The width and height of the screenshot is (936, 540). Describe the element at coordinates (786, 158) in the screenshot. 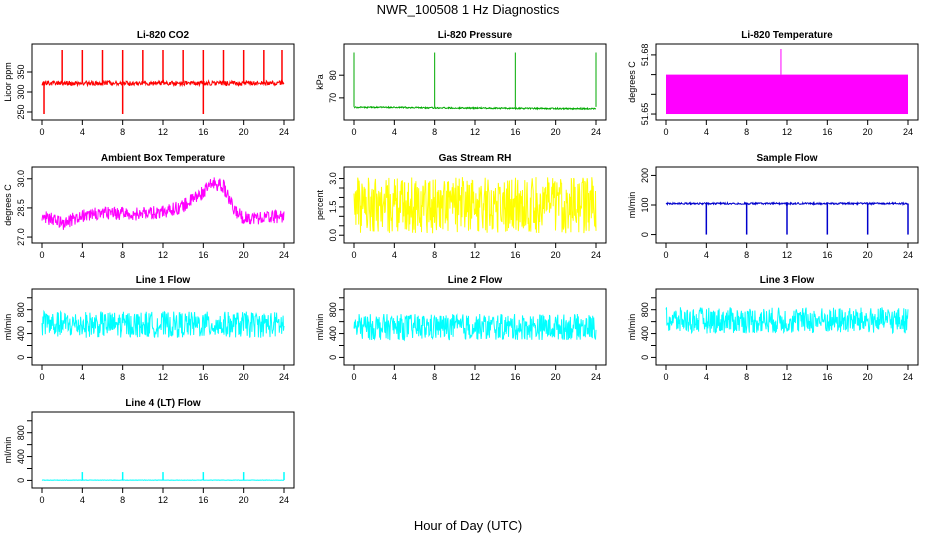

I see `chart-title: Sample Flow` at that location.